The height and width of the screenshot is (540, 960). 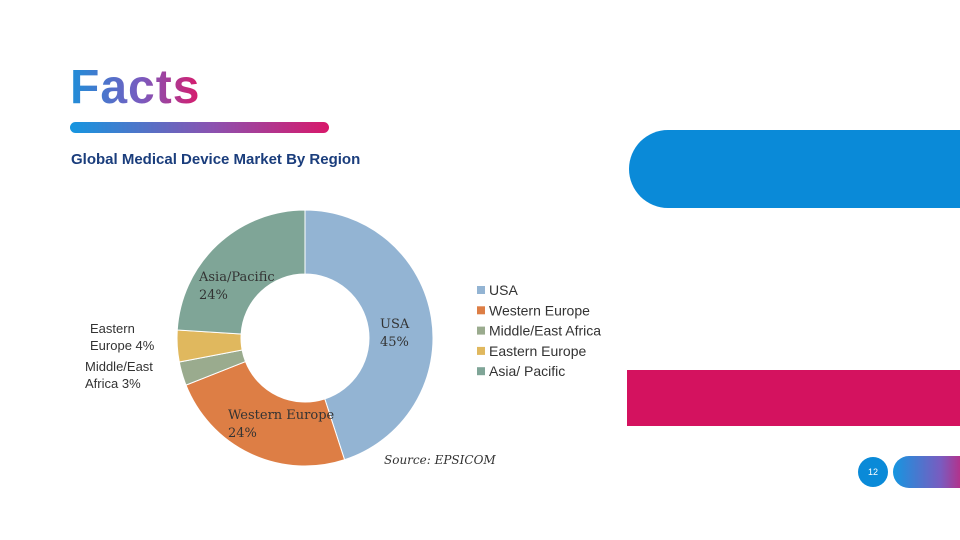 What do you see at coordinates (102, 383) in the screenshot?
I see `data-label-middle-east-name2: Africa` at bounding box center [102, 383].